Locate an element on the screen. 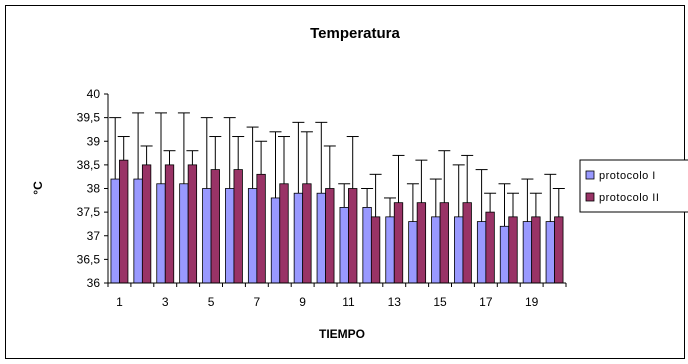  x-tick-label: 1 is located at coordinates (119, 302).